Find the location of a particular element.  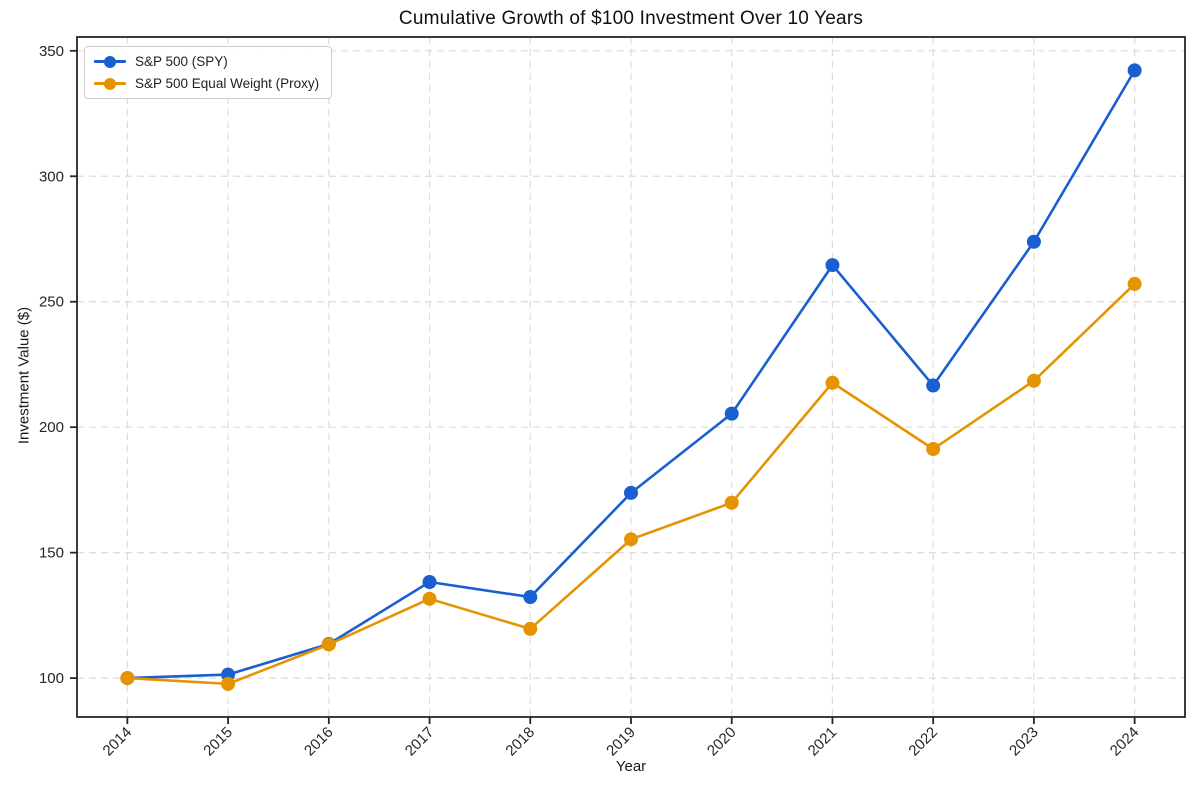

legend-item-spy: S&P 500 (SPY) is located at coordinates (206, 61).